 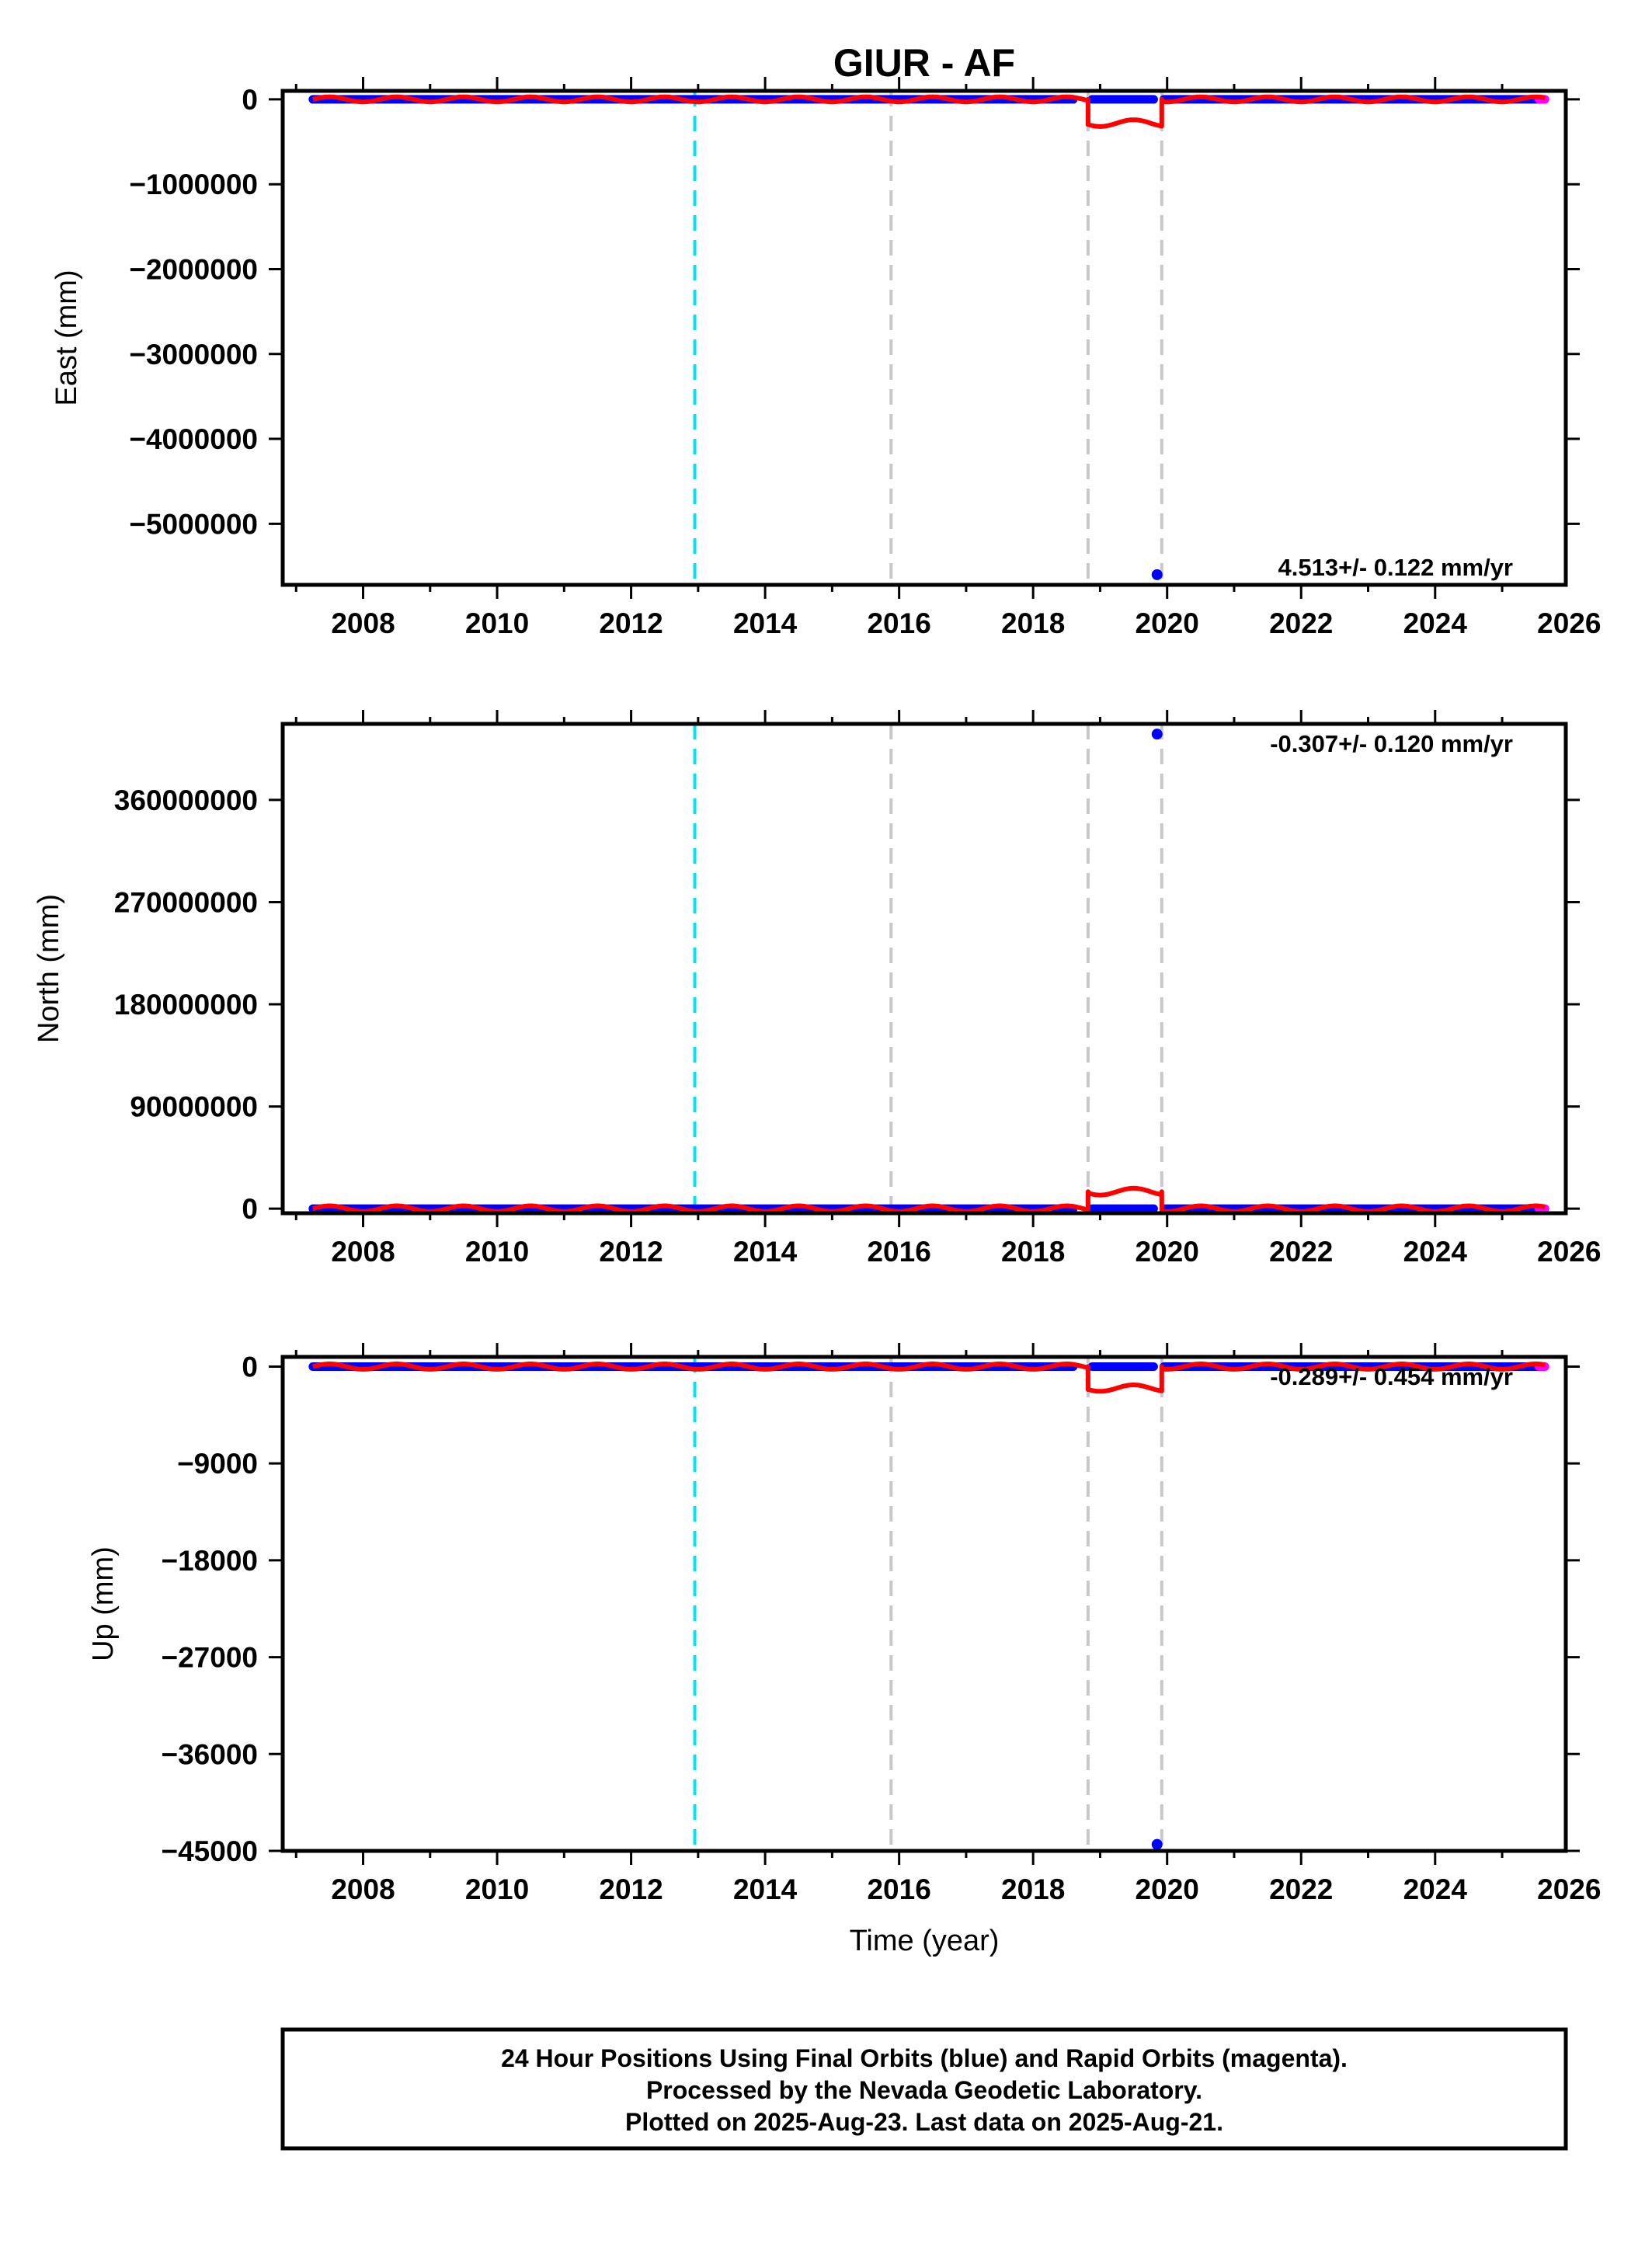 I want to click on y-tick-label: 90000000, so click(x=194, y=1107).